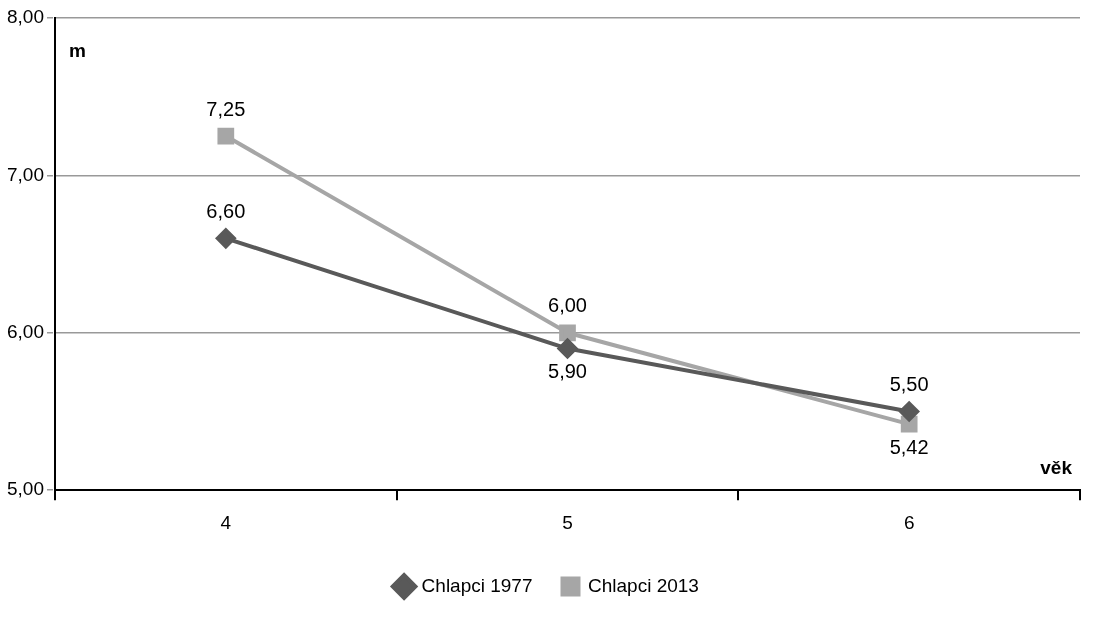 The width and height of the screenshot is (1093, 618). I want to click on x-tick-label: 4, so click(226, 522).